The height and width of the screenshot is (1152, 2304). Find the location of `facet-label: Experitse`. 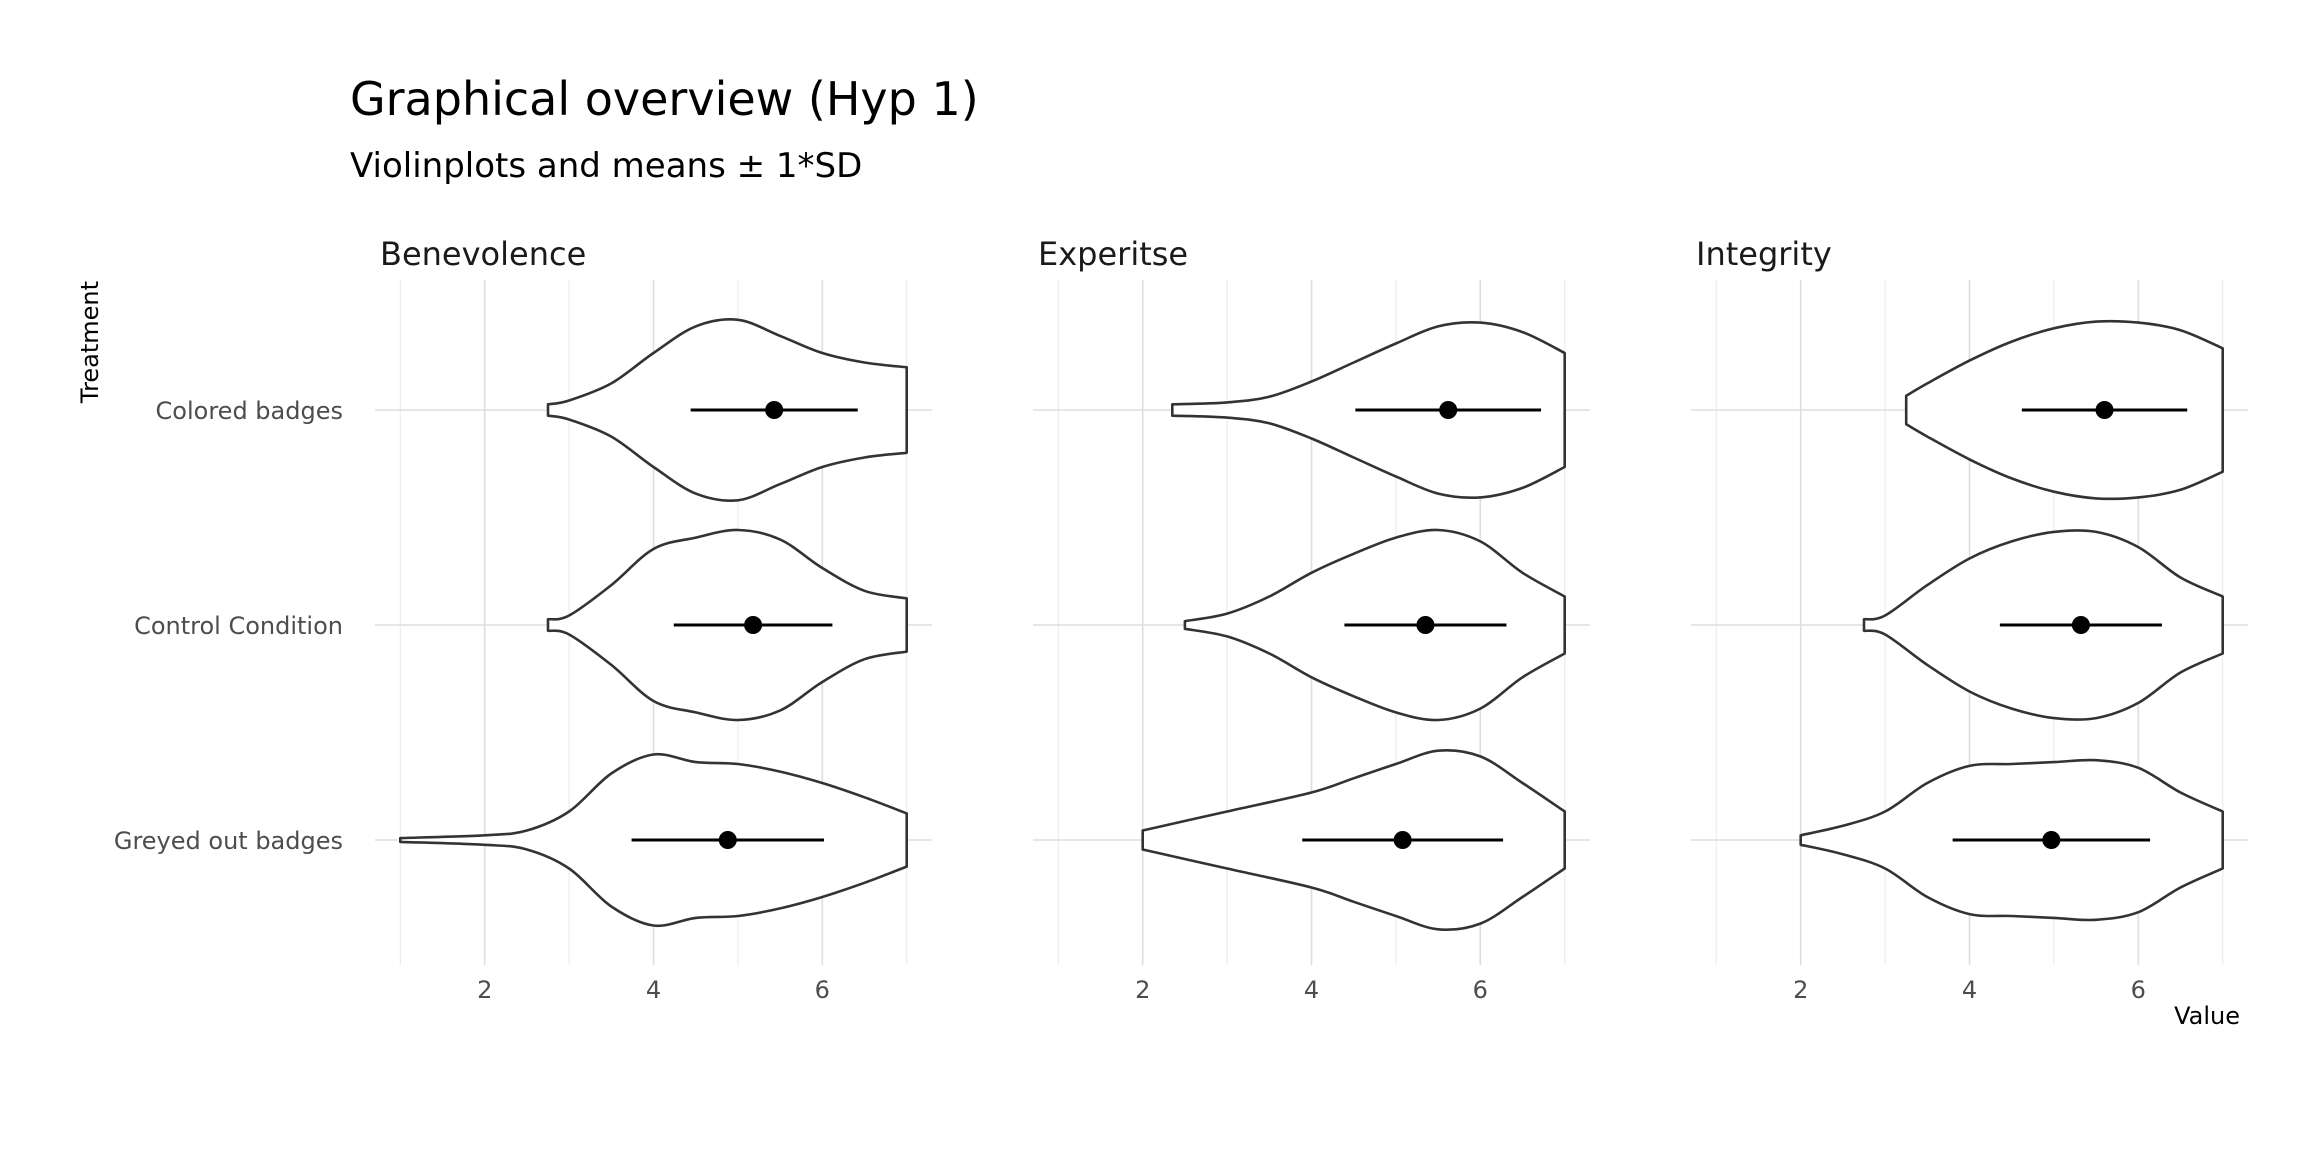

facet-label: Experitse is located at coordinates (1113, 254).